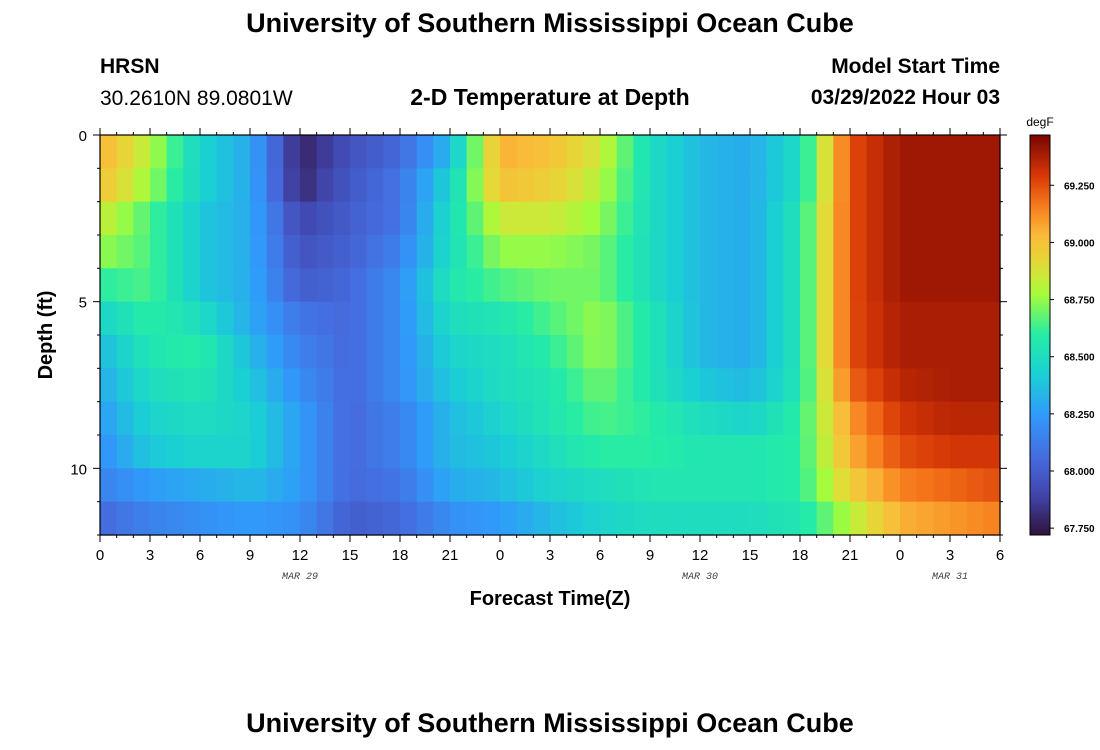 The width and height of the screenshot is (1100, 750). I want to click on model-start-value: 03/29/2022 Hour 03, so click(905, 97).